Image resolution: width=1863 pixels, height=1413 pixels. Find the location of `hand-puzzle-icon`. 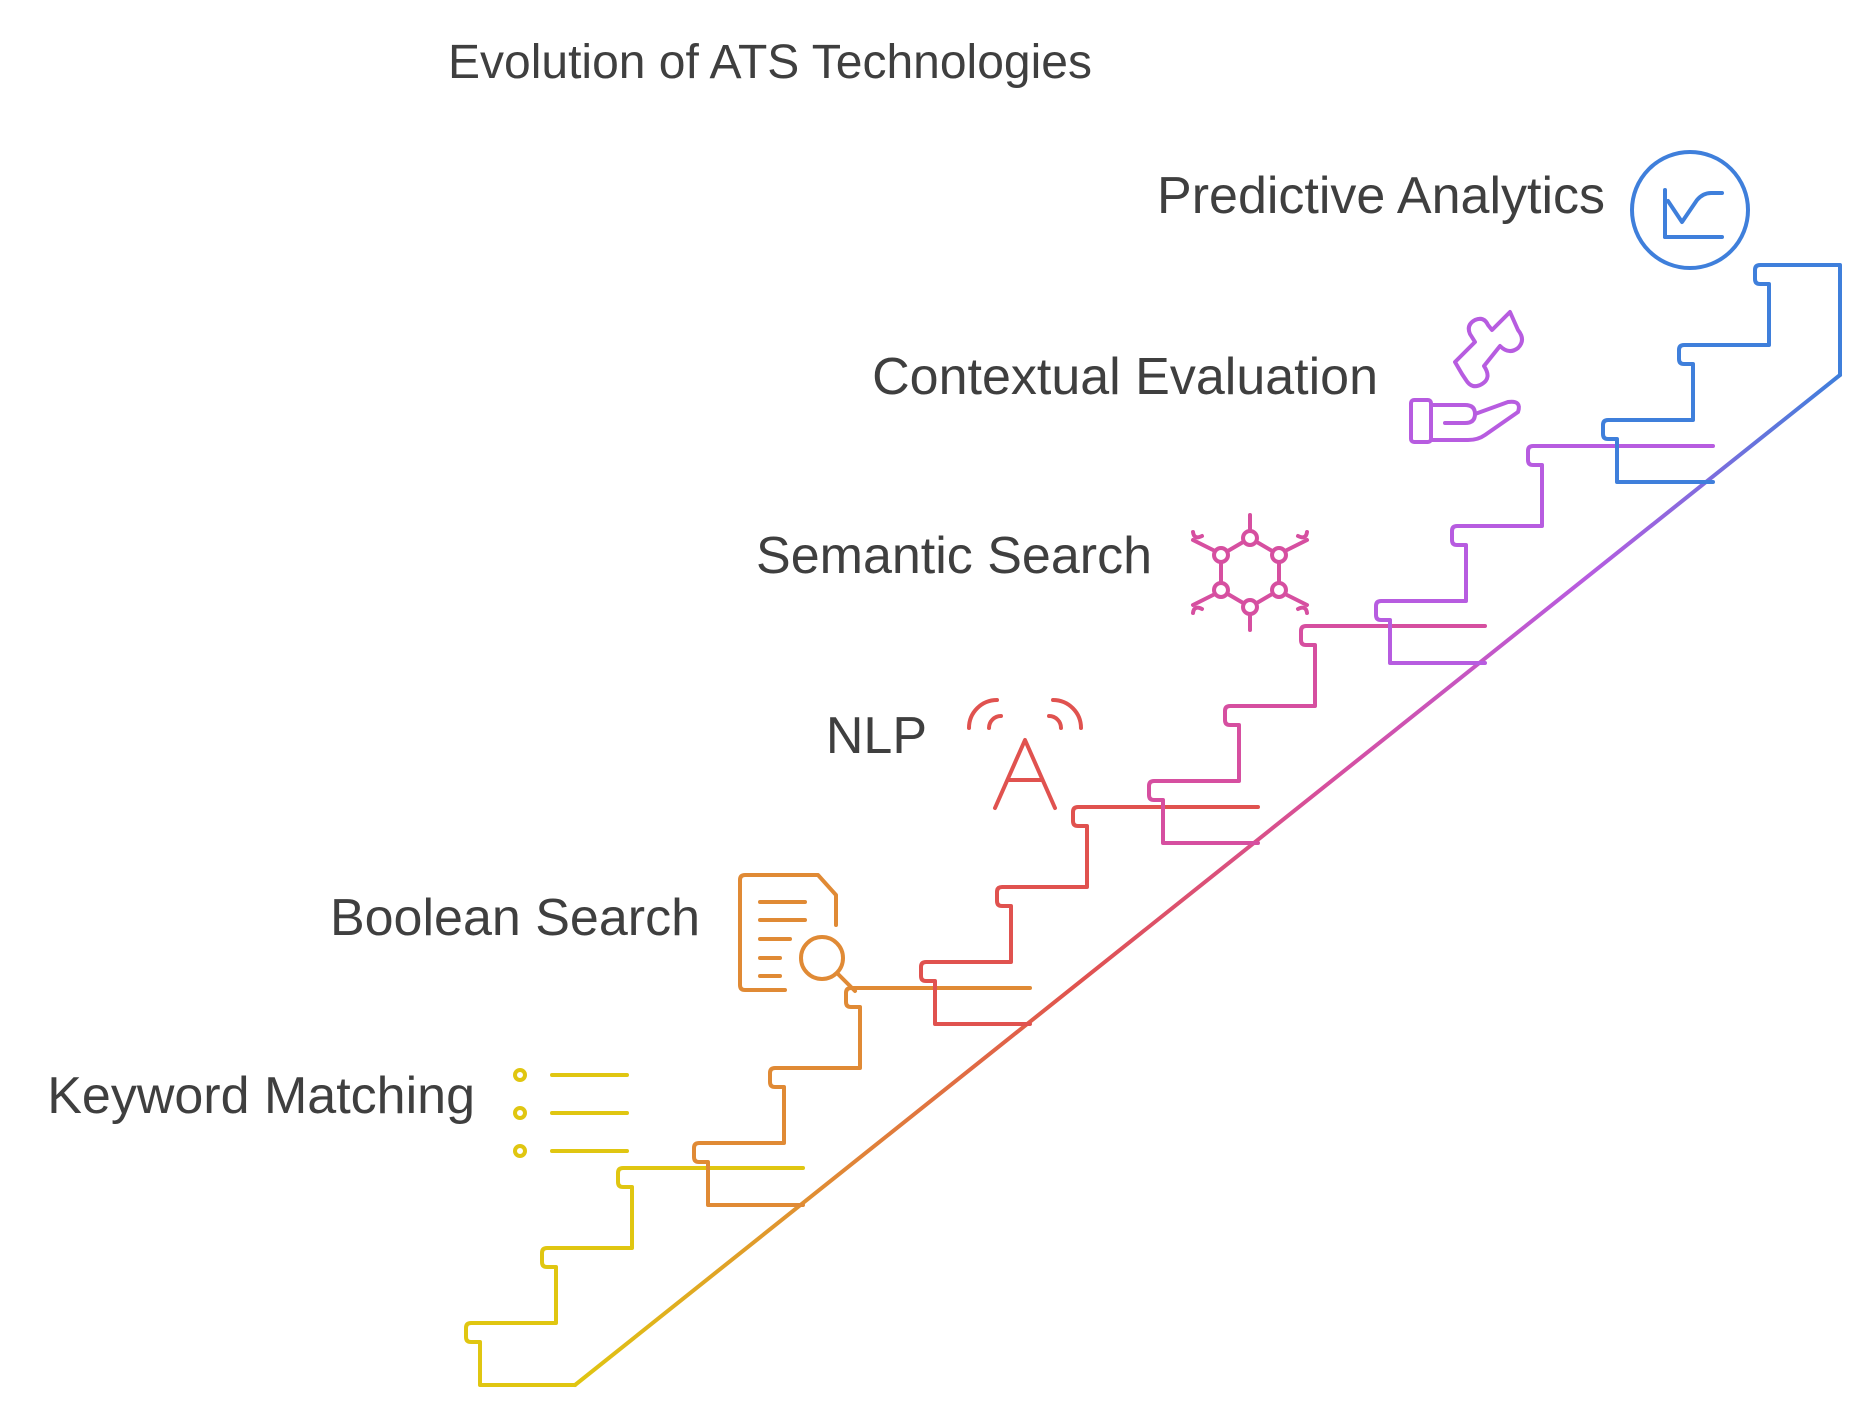

hand-puzzle-icon is located at coordinates (1466, 377).